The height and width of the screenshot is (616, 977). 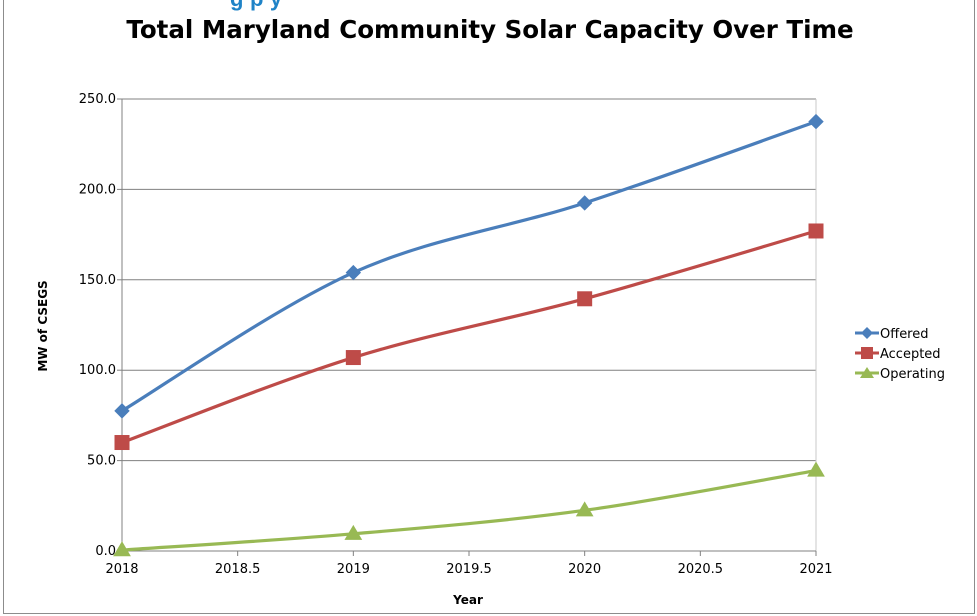 What do you see at coordinates (97, 99) in the screenshot?
I see `y-tick-label: 250.0` at bounding box center [97, 99].